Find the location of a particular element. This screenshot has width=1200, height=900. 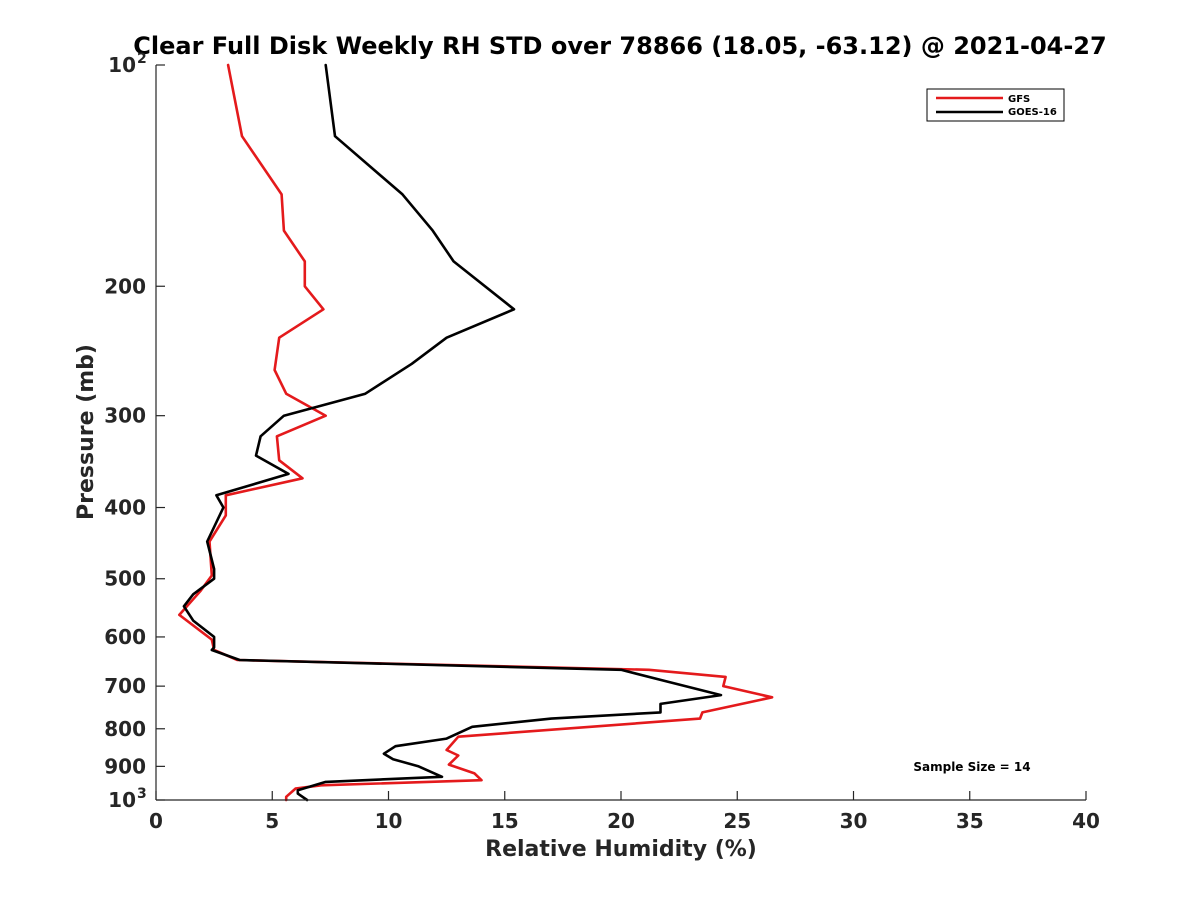

y-tick-label: 400 is located at coordinates (125, 508).